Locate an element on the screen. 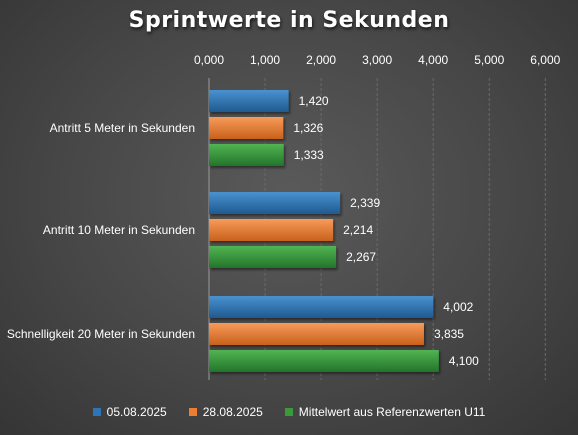  data-label: 1,420 is located at coordinates (314, 101).